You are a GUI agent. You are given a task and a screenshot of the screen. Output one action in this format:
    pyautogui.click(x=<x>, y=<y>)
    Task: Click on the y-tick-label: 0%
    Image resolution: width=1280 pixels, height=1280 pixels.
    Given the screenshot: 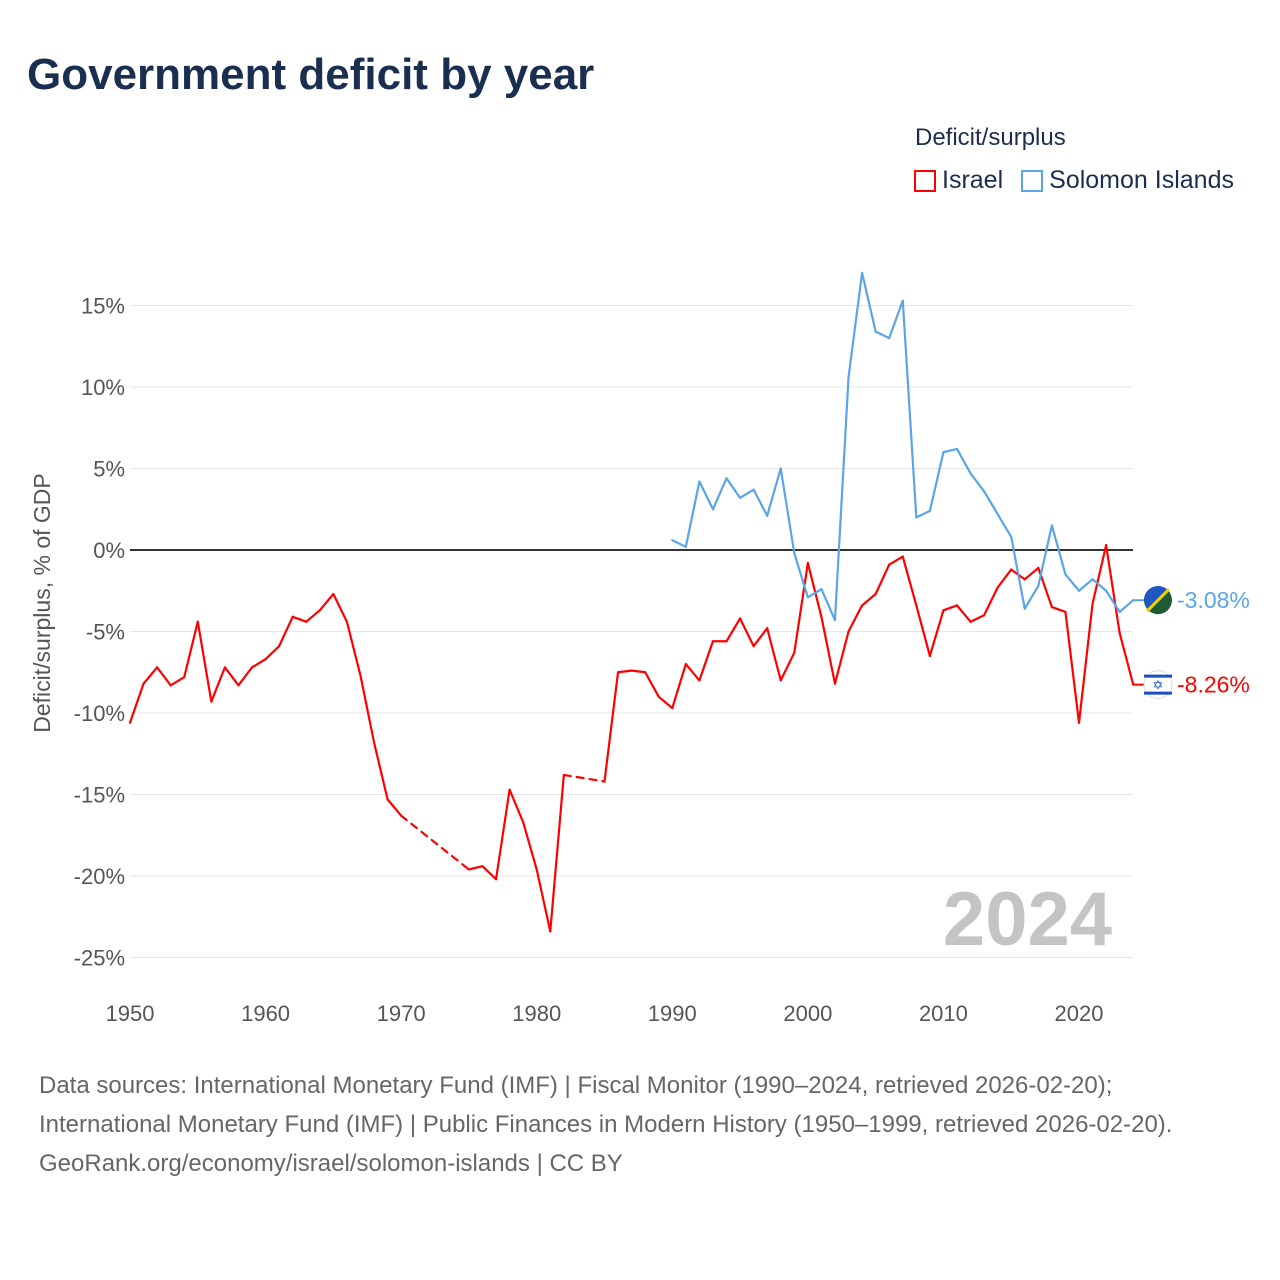 What is the action you would take?
    pyautogui.click(x=109, y=550)
    